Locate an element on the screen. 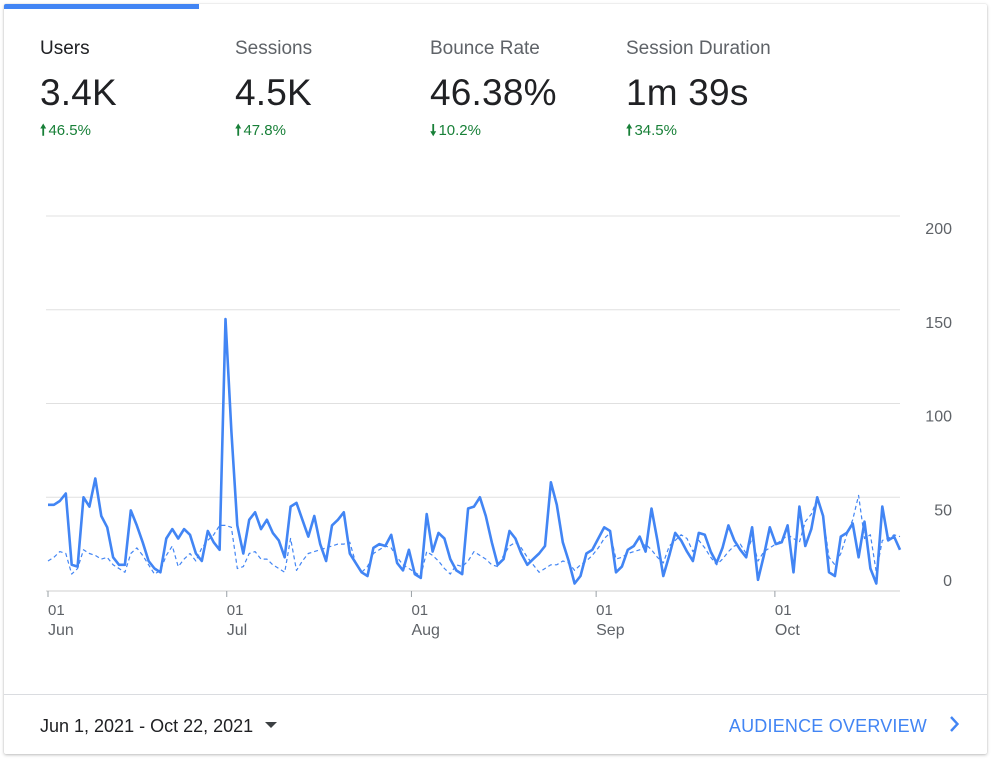  metric-change: 🠕 46.5% is located at coordinates (78, 132).